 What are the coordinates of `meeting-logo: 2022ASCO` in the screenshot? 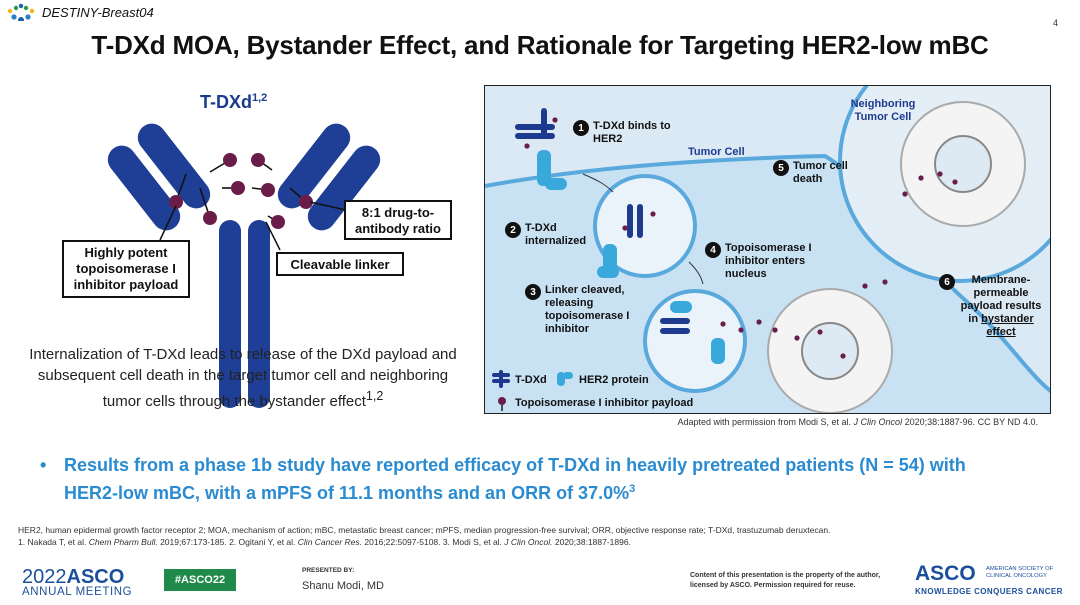 It's located at (73, 577).